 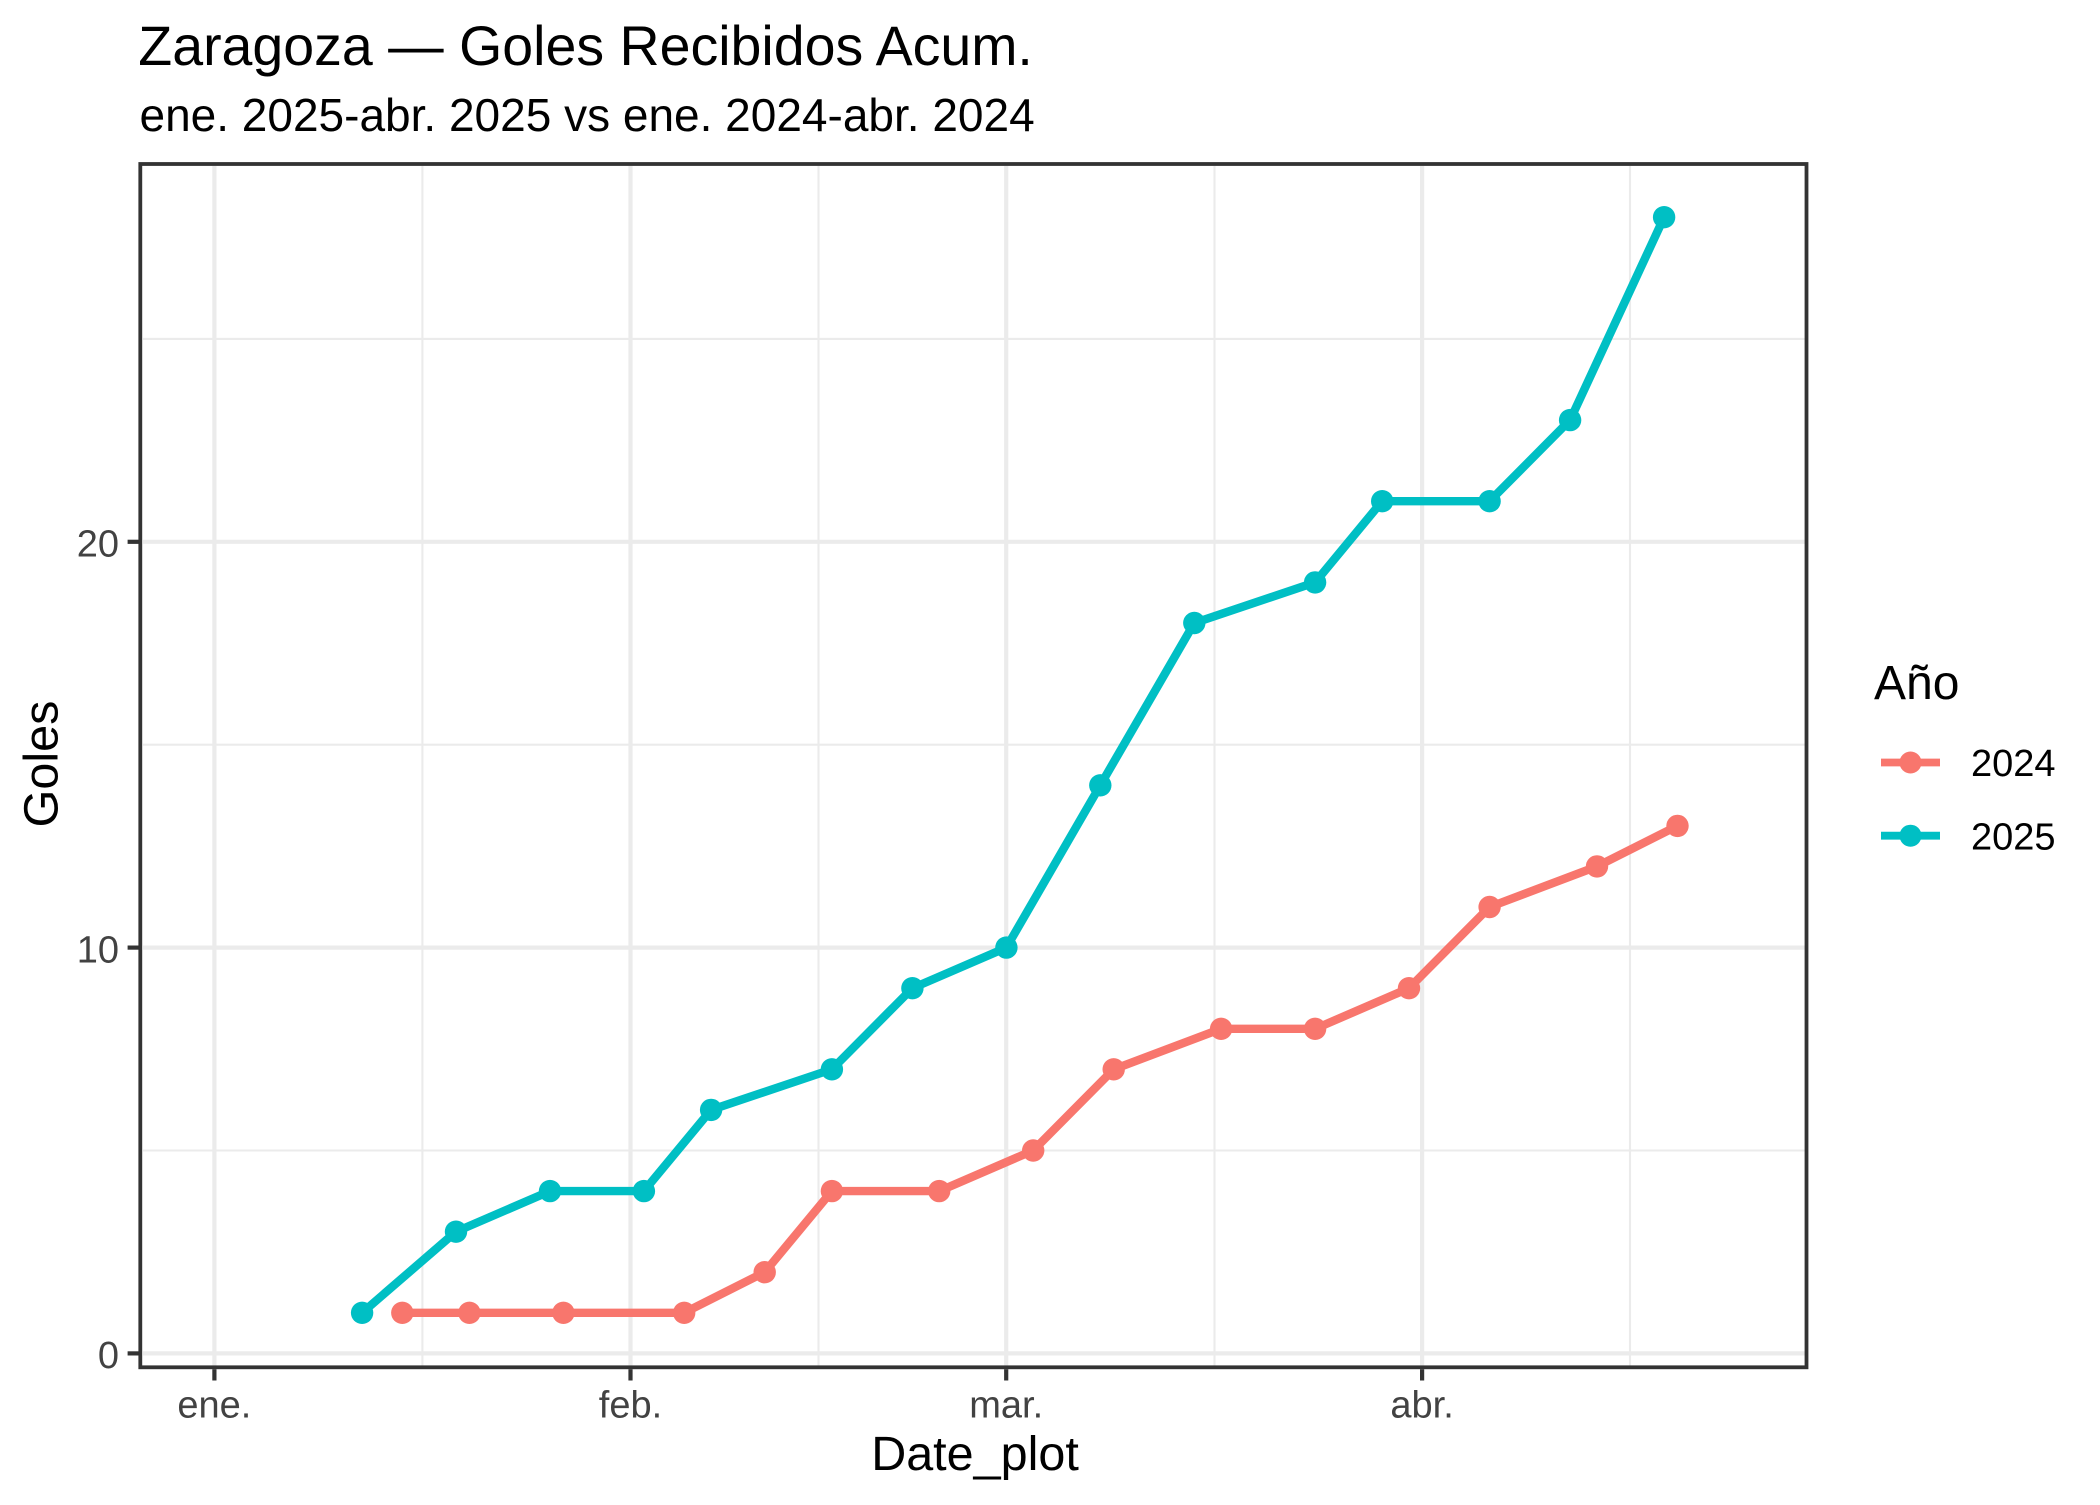 What do you see at coordinates (585, 46) in the screenshot?
I see `svg-text:Zaragoza — Goles Recibidos Acu: Zaragoza — Goles Recibidos Acum.` at bounding box center [585, 46].